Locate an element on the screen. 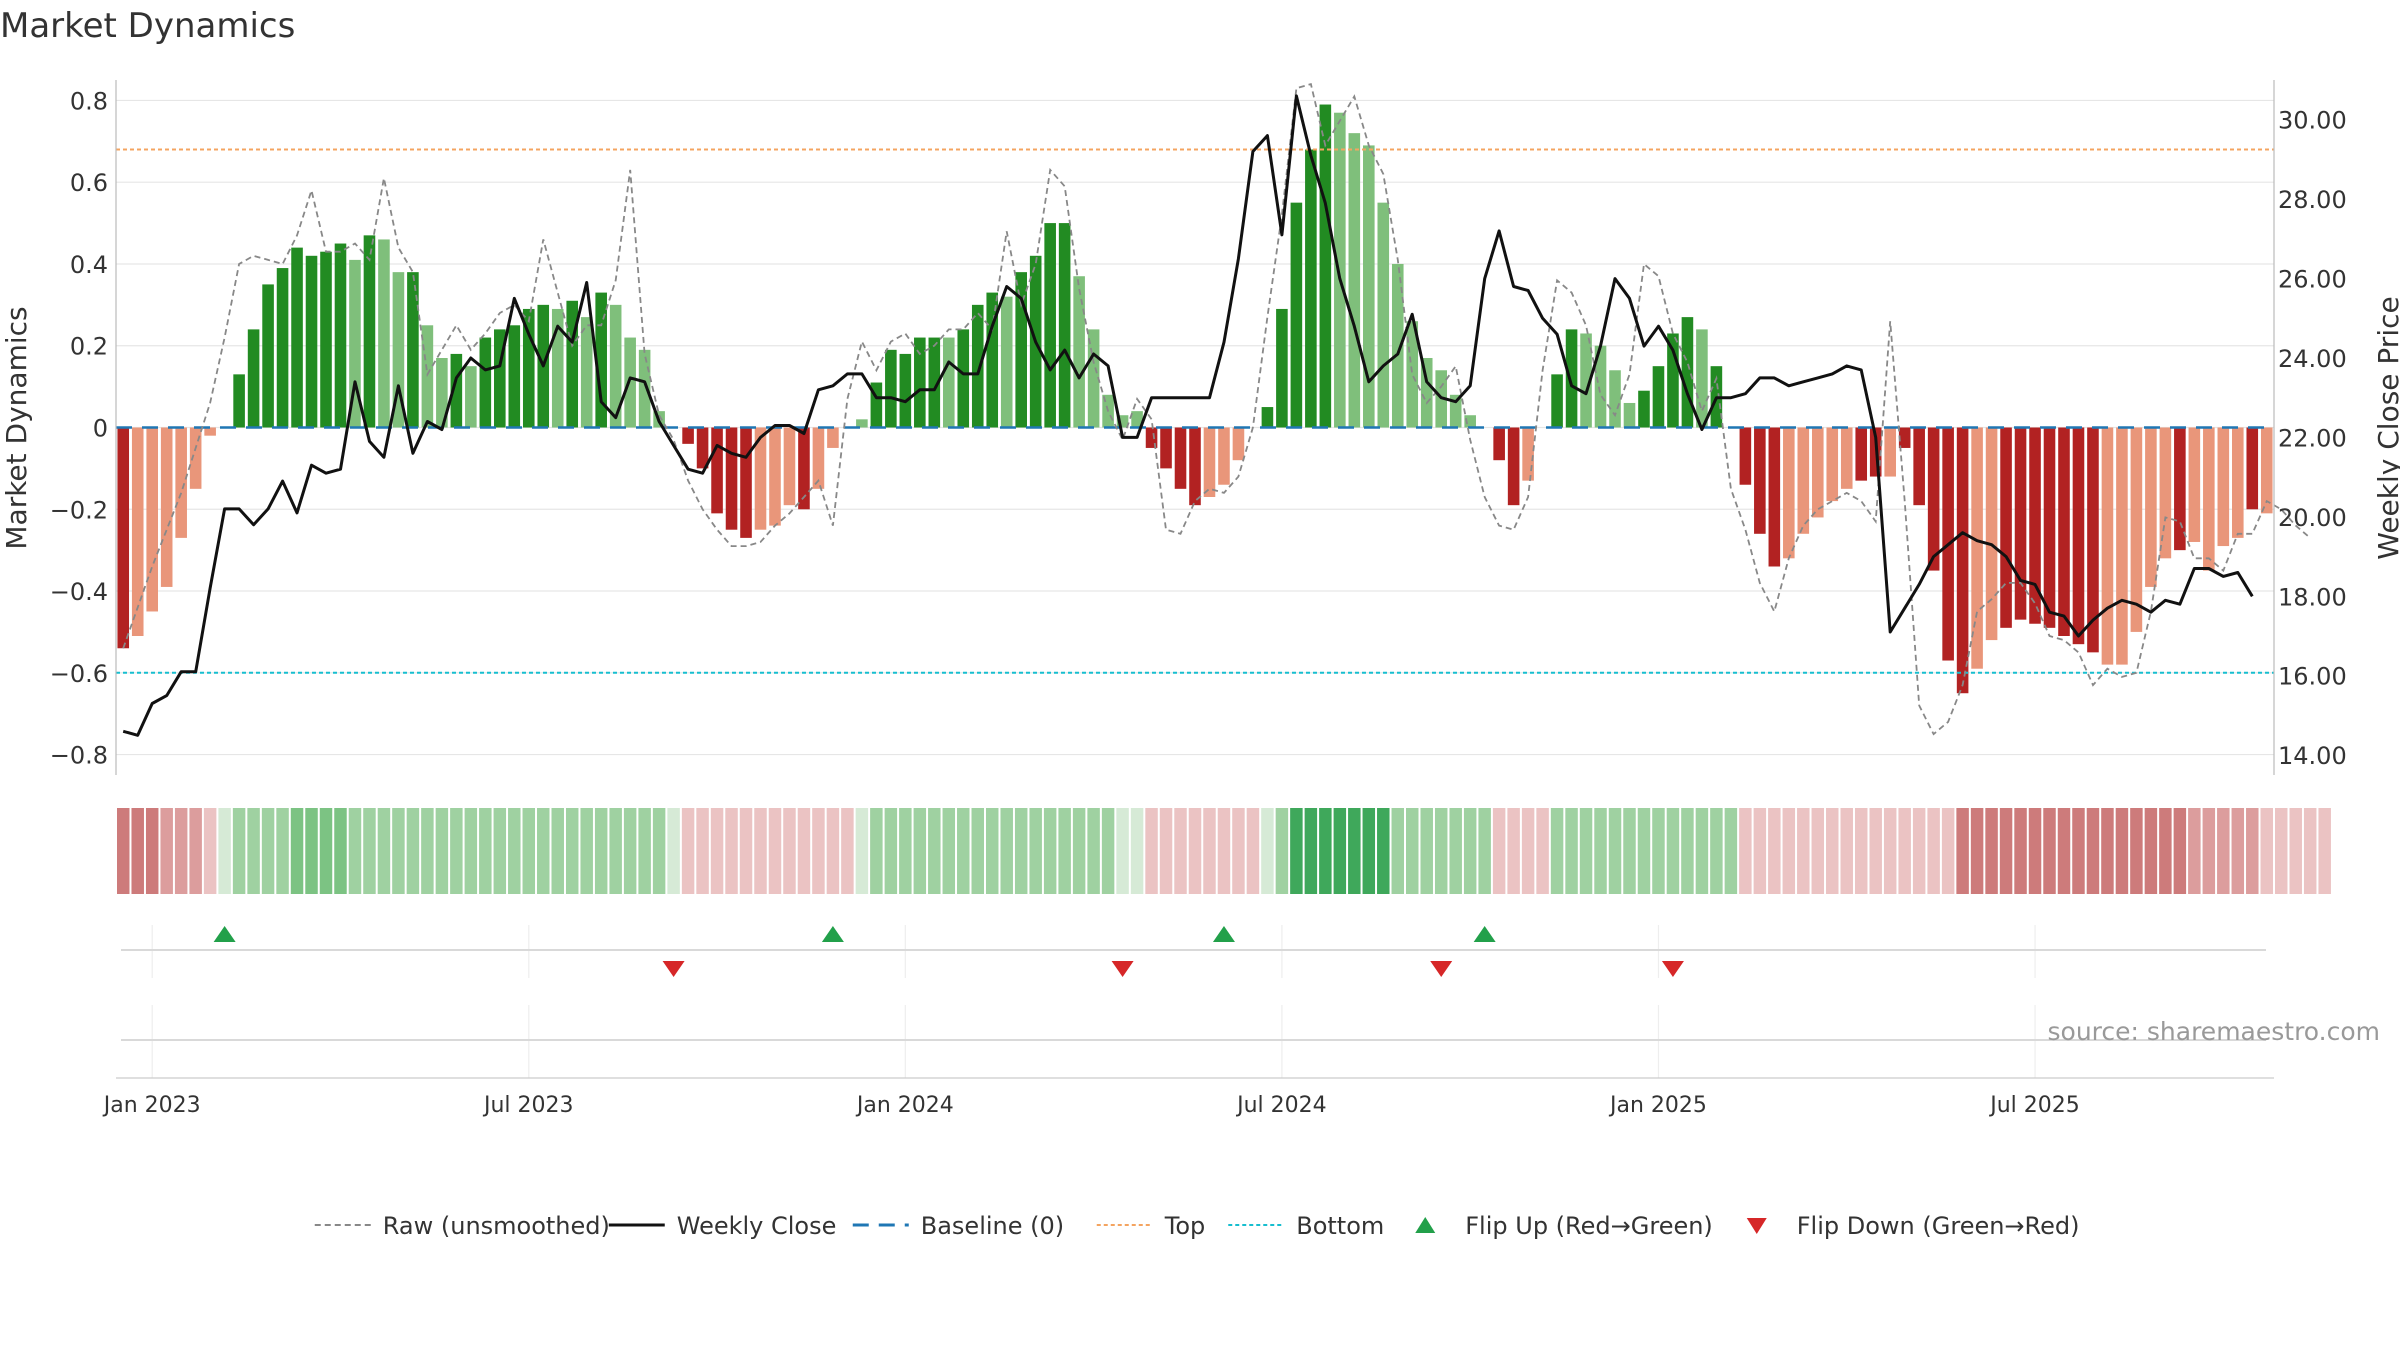 Image resolution: width=2400 pixels, height=1350 pixels. x-tick-label: Jan 2024 is located at coordinates (904, 1105).